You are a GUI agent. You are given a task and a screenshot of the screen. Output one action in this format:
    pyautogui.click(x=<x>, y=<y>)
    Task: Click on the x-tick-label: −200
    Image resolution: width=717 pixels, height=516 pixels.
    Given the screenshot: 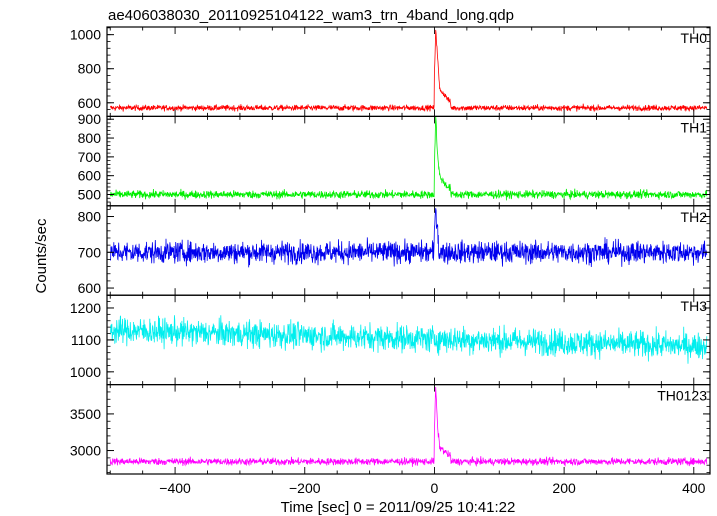 What is the action you would take?
    pyautogui.click(x=305, y=488)
    